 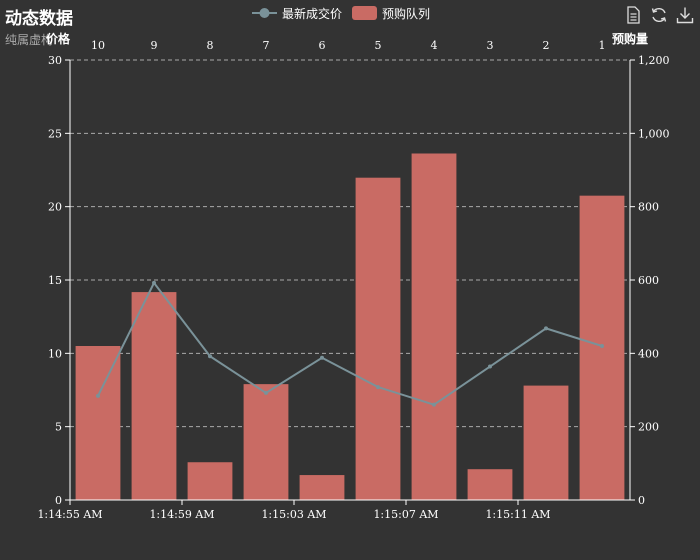 What do you see at coordinates (312, 13) in the screenshot?
I see `legend-line-label: 最新成交价` at bounding box center [312, 13].